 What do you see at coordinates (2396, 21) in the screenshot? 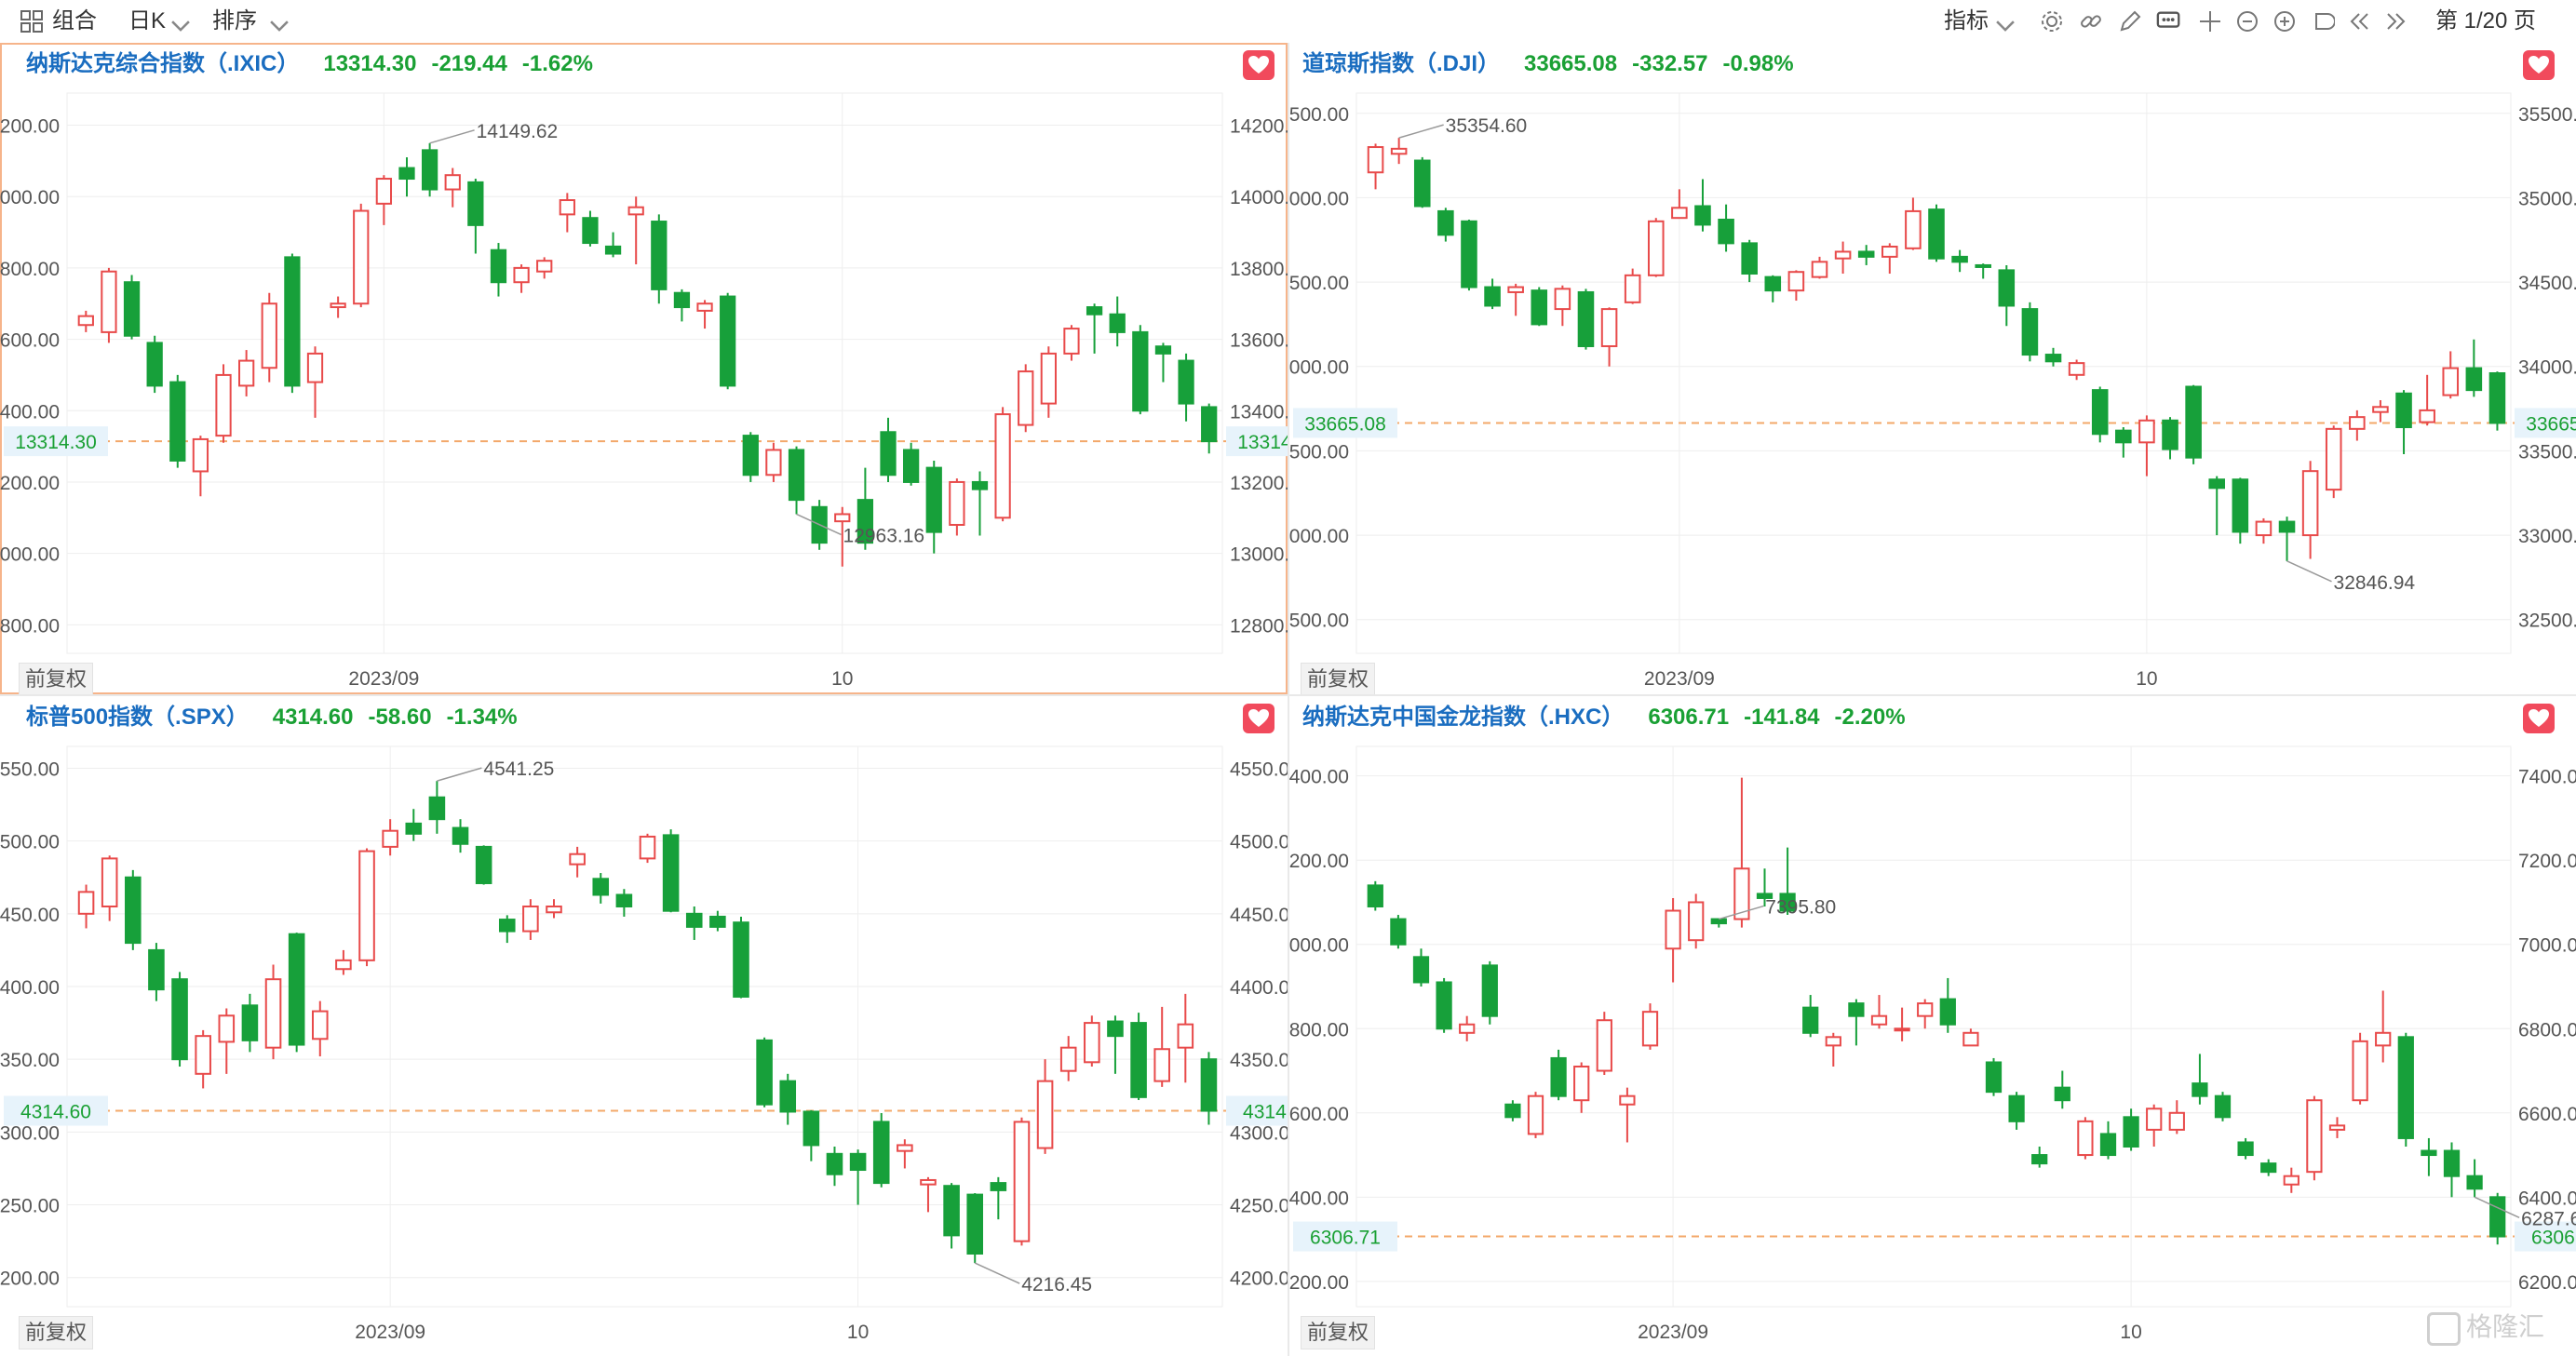
I see `fast-forward-icon` at bounding box center [2396, 21].